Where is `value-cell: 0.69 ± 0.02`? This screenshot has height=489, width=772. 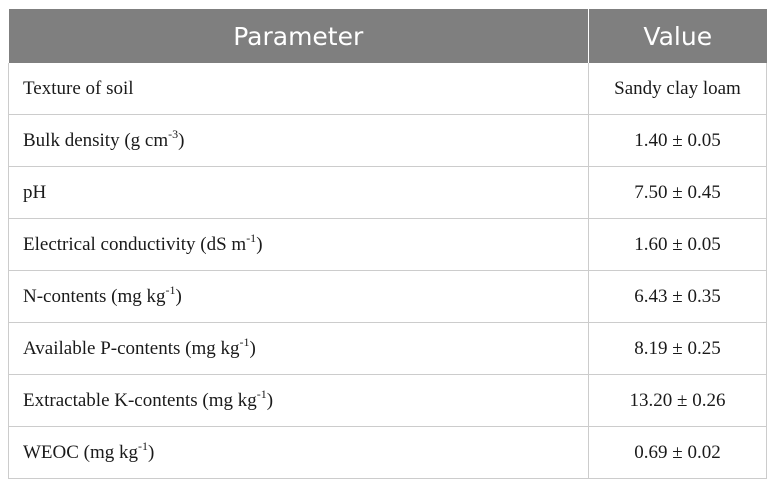 value-cell: 0.69 ± 0.02 is located at coordinates (677, 452).